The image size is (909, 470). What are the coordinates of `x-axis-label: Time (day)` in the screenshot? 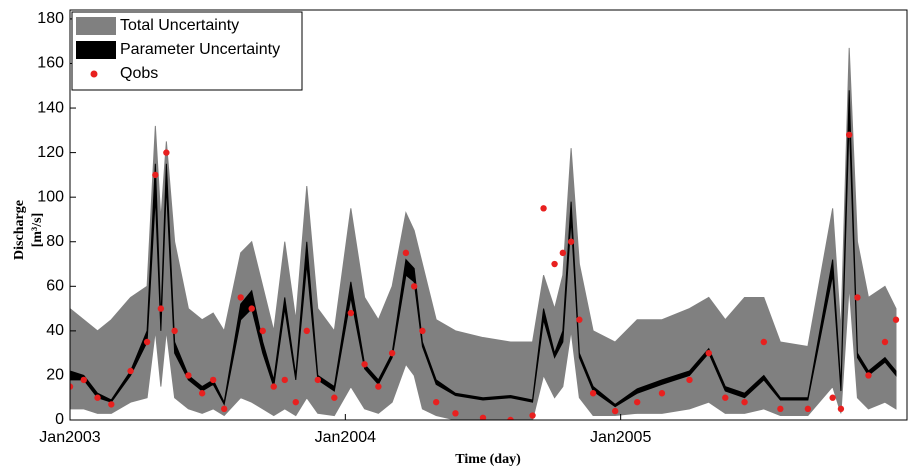 It's located at (488, 459).